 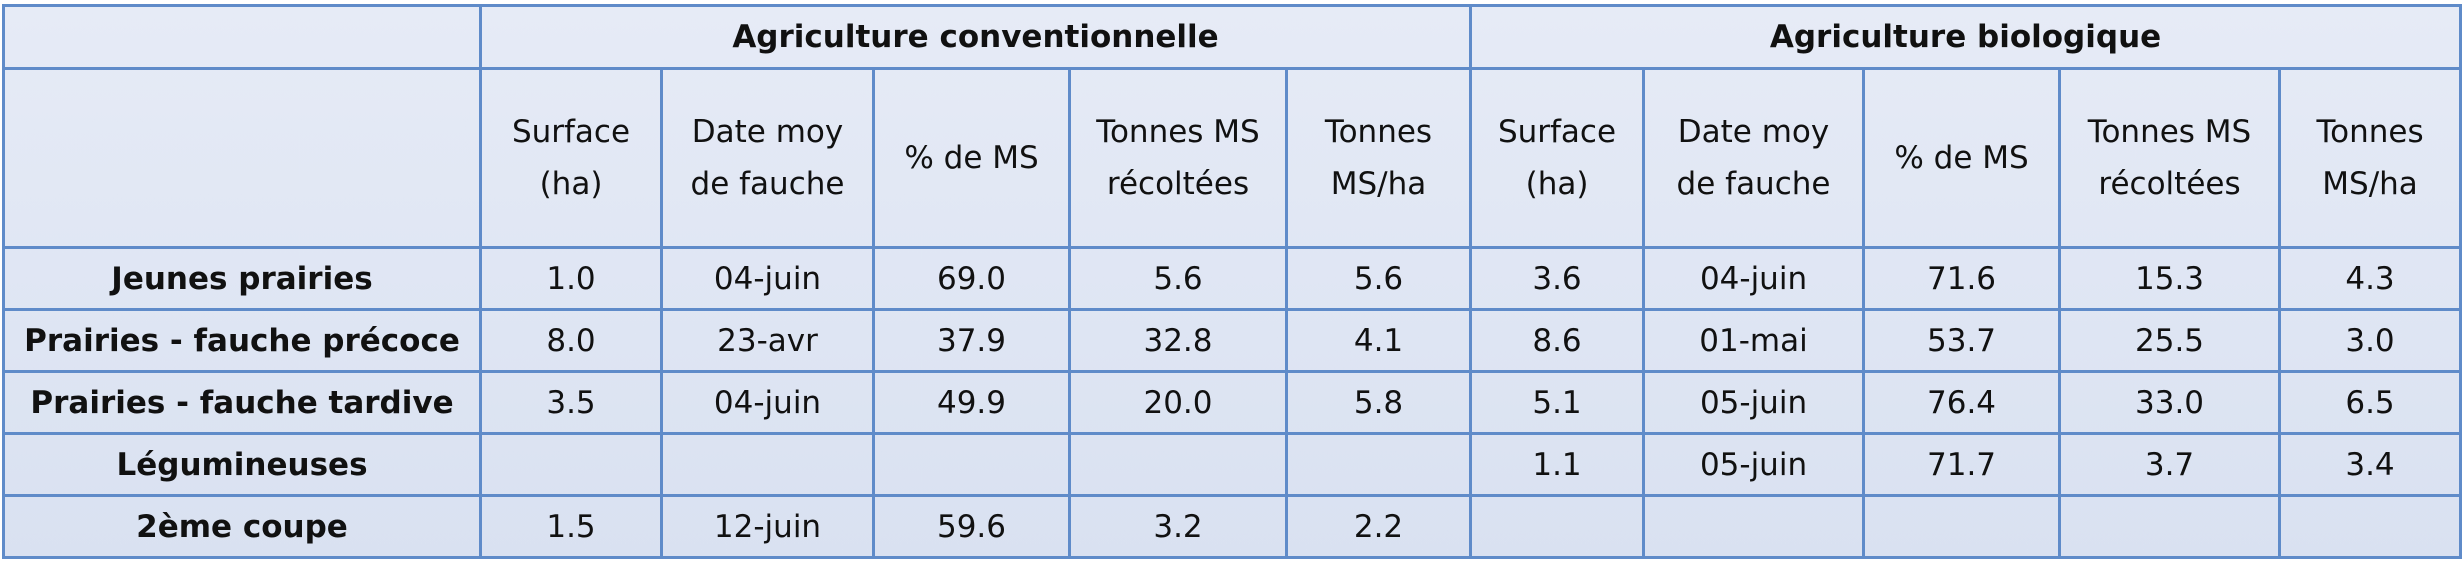 What do you see at coordinates (1378, 402) in the screenshot?
I see `cell: 5.8` at bounding box center [1378, 402].